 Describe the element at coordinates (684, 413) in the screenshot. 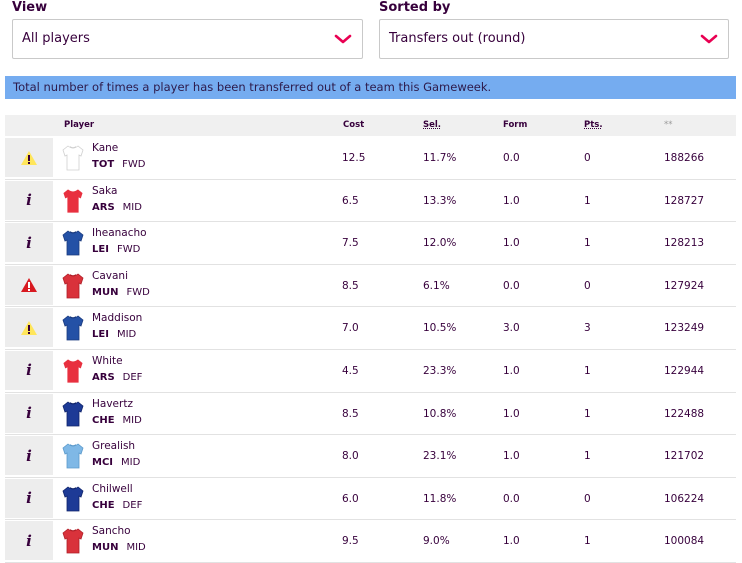

I see `player-stat: 122488` at that location.